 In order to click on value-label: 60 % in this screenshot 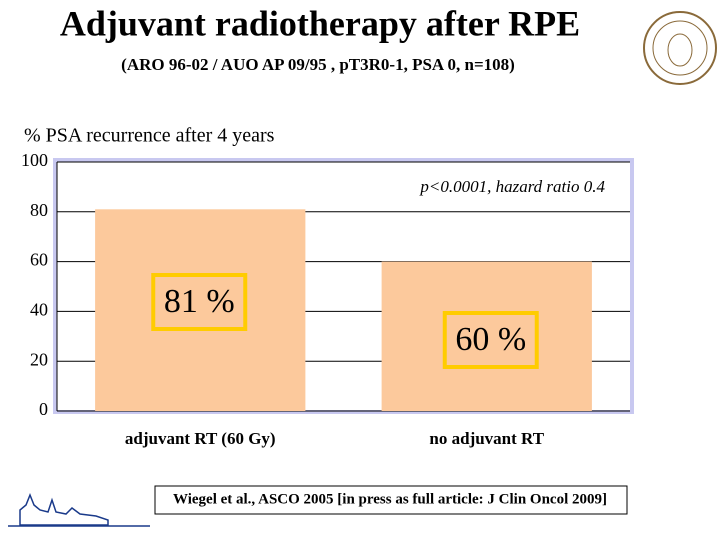, I will do `click(490, 339)`.